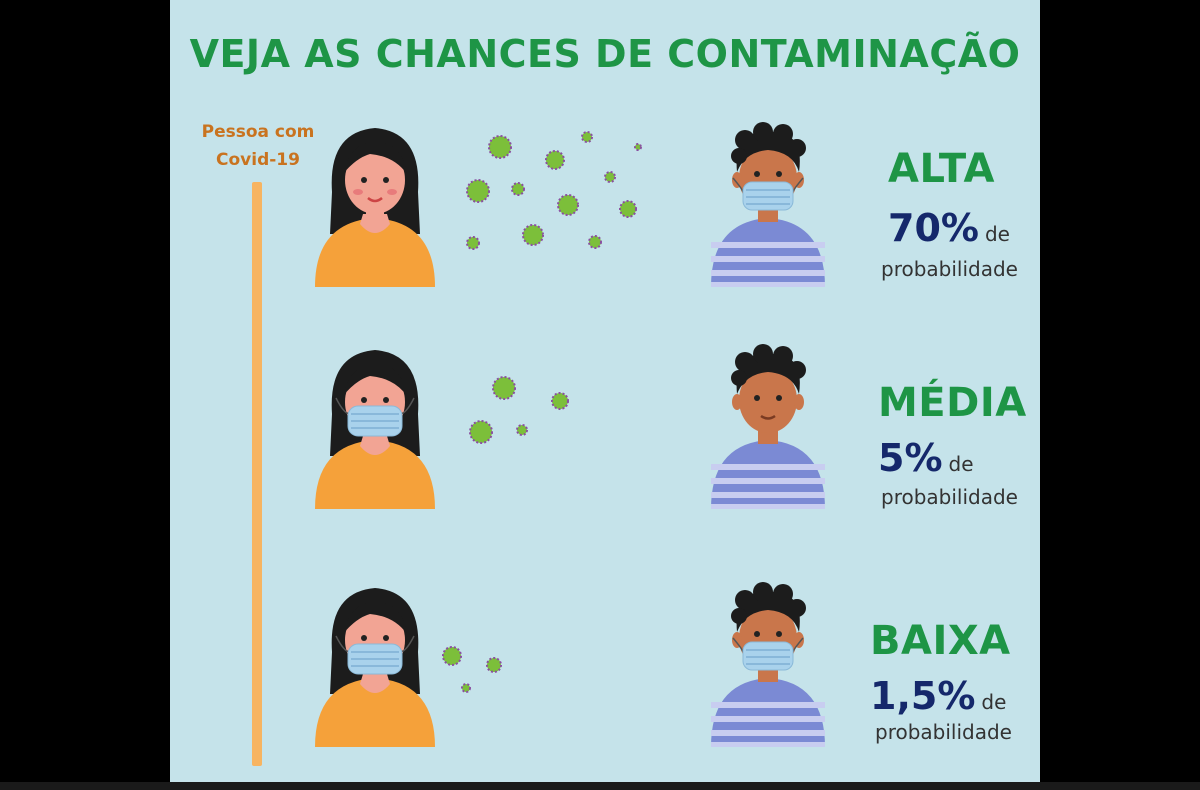 The height and width of the screenshot is (790, 1200). What do you see at coordinates (257, 474) in the screenshot?
I see `timeline-bar` at bounding box center [257, 474].